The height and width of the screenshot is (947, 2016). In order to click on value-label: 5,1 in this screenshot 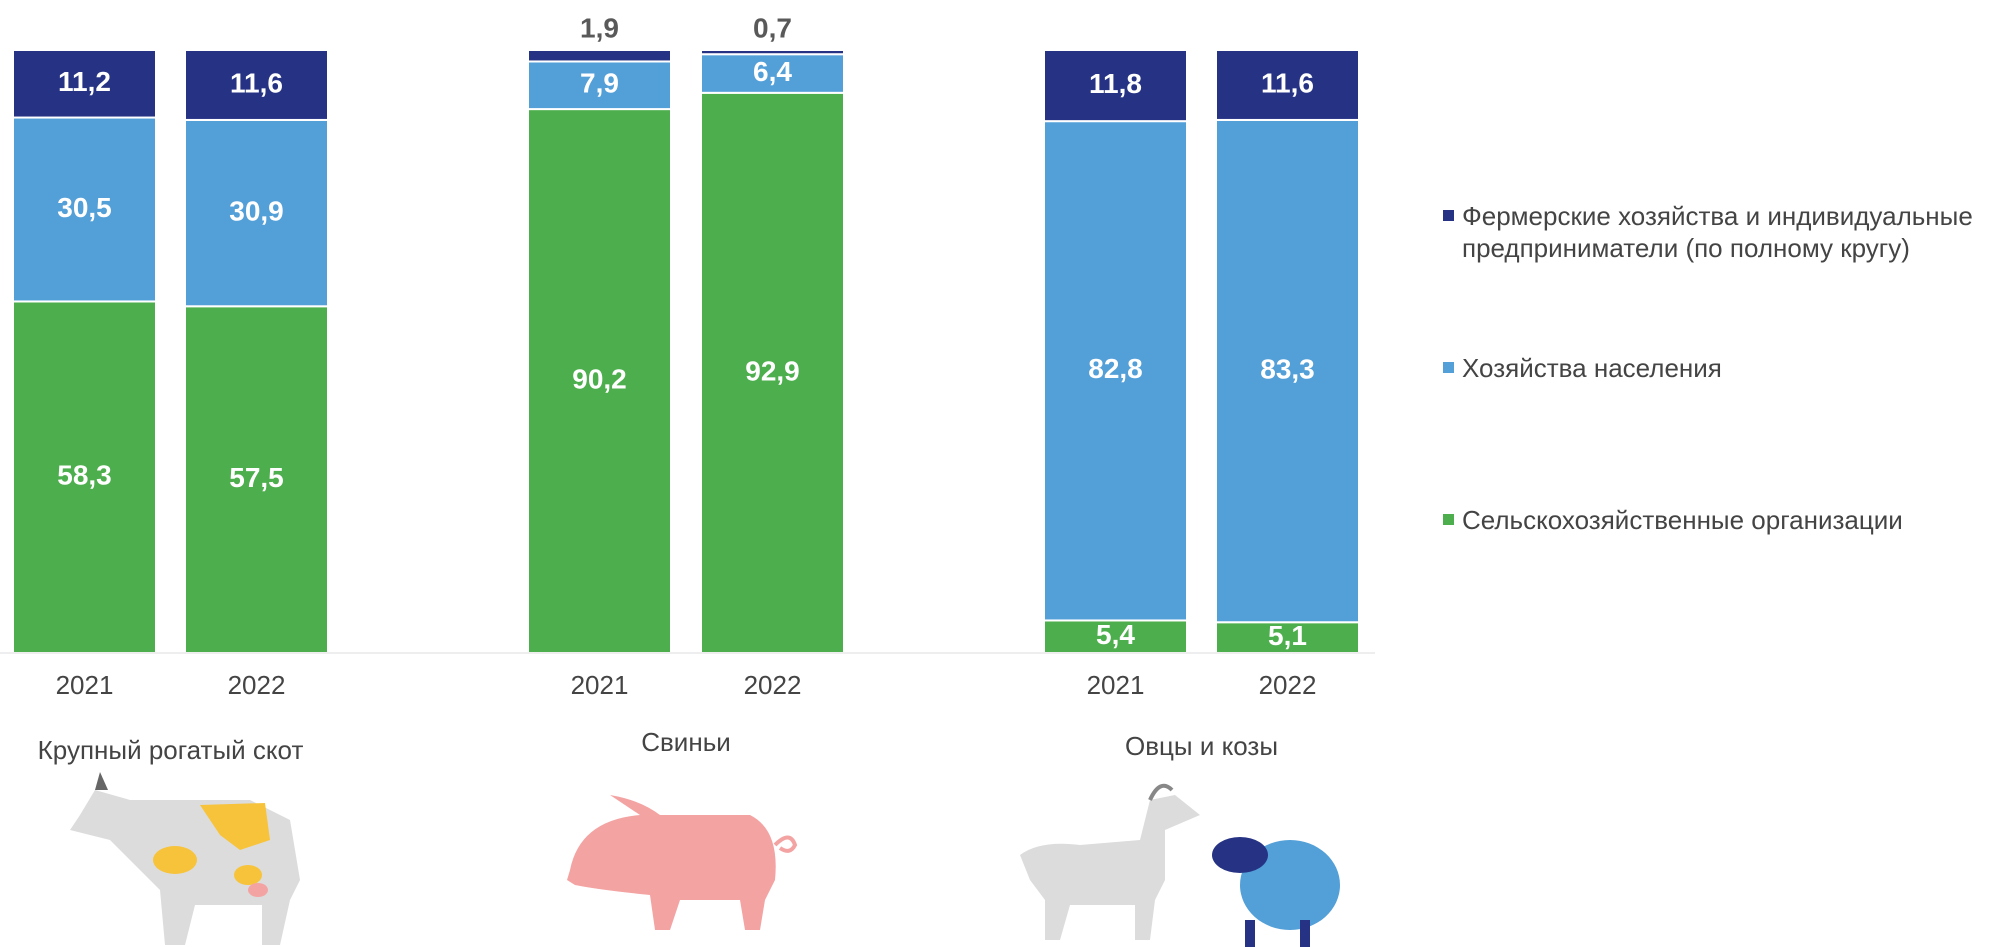, I will do `click(1287, 635)`.